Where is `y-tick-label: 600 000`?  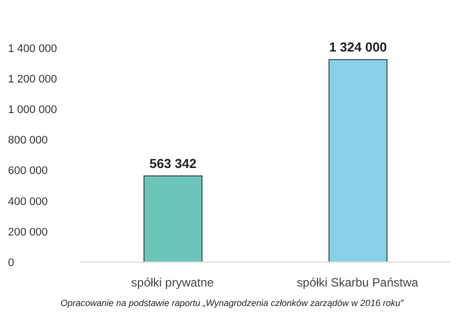 y-tick-label: 600 000 is located at coordinates (28, 171).